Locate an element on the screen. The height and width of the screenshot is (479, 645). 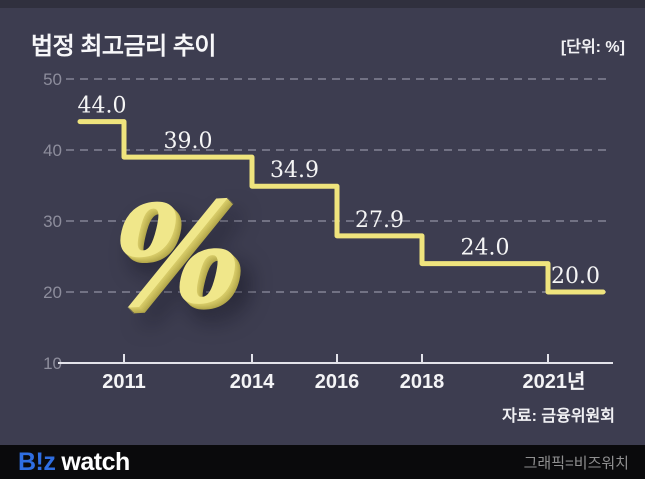
x-tick-label-0: 2011 is located at coordinates (123, 382).